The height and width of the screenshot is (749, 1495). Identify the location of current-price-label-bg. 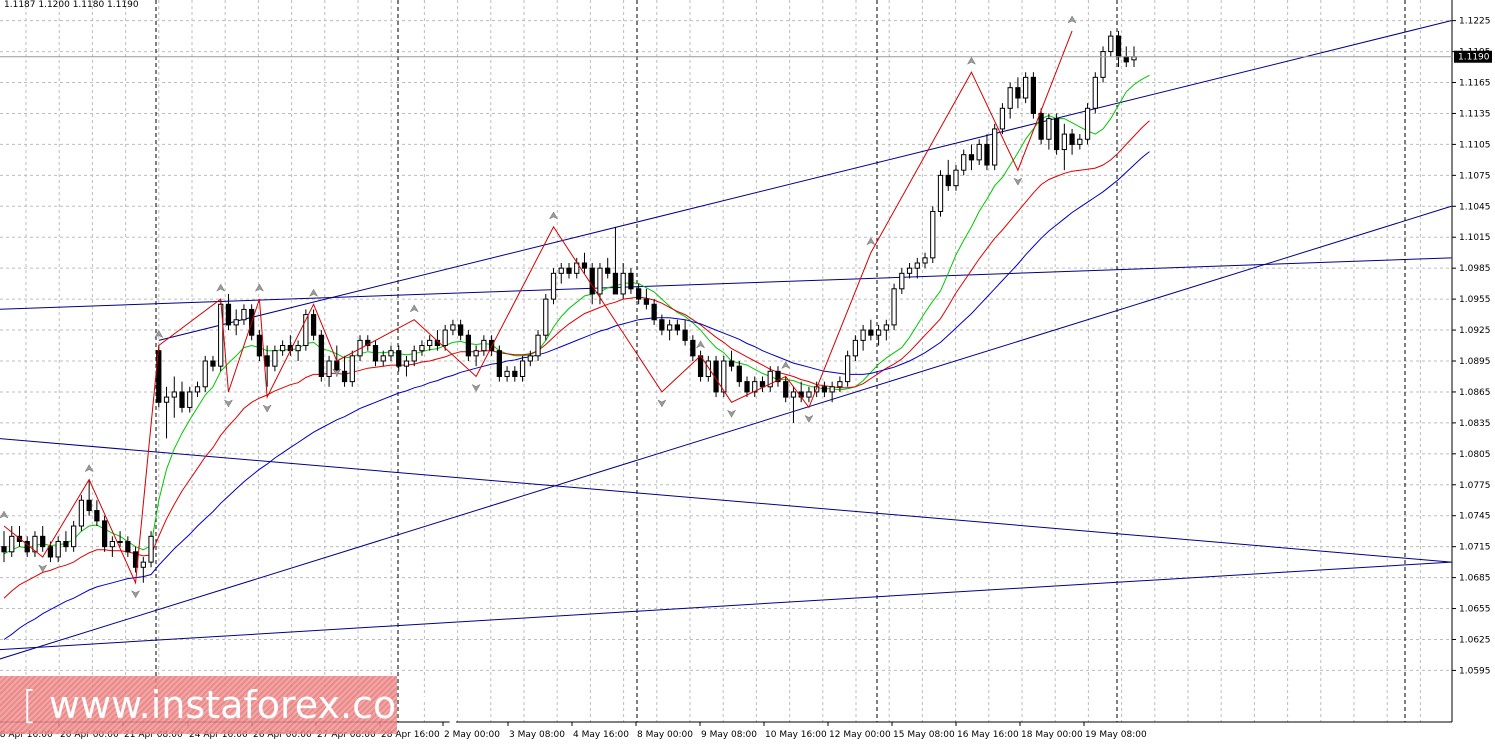
(1473, 56).